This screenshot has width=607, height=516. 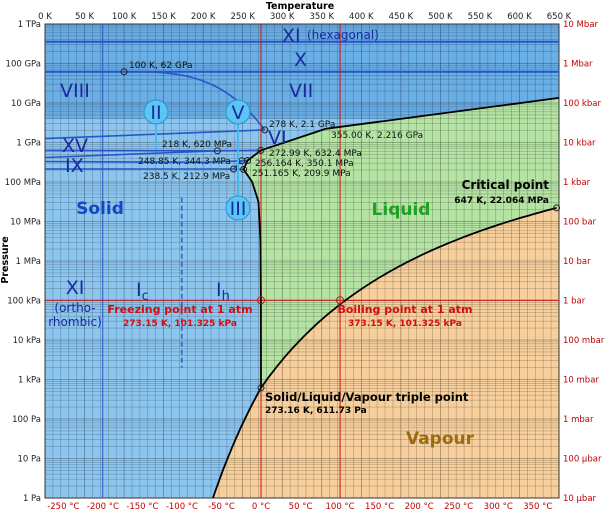 What do you see at coordinates (291, 36) in the screenshot?
I see `ice-xi-hex-label: XI` at bounding box center [291, 36].